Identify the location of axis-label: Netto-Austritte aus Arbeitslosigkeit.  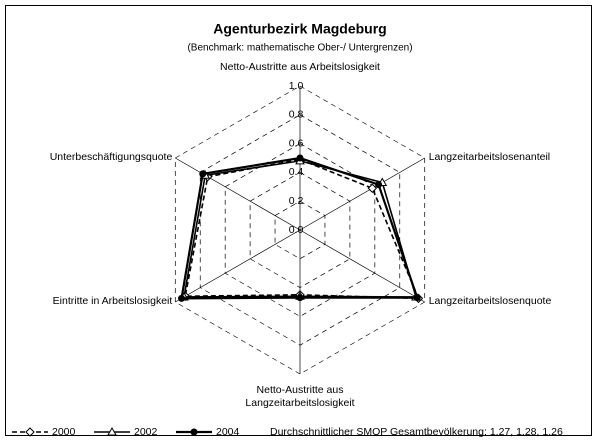
(300, 67).